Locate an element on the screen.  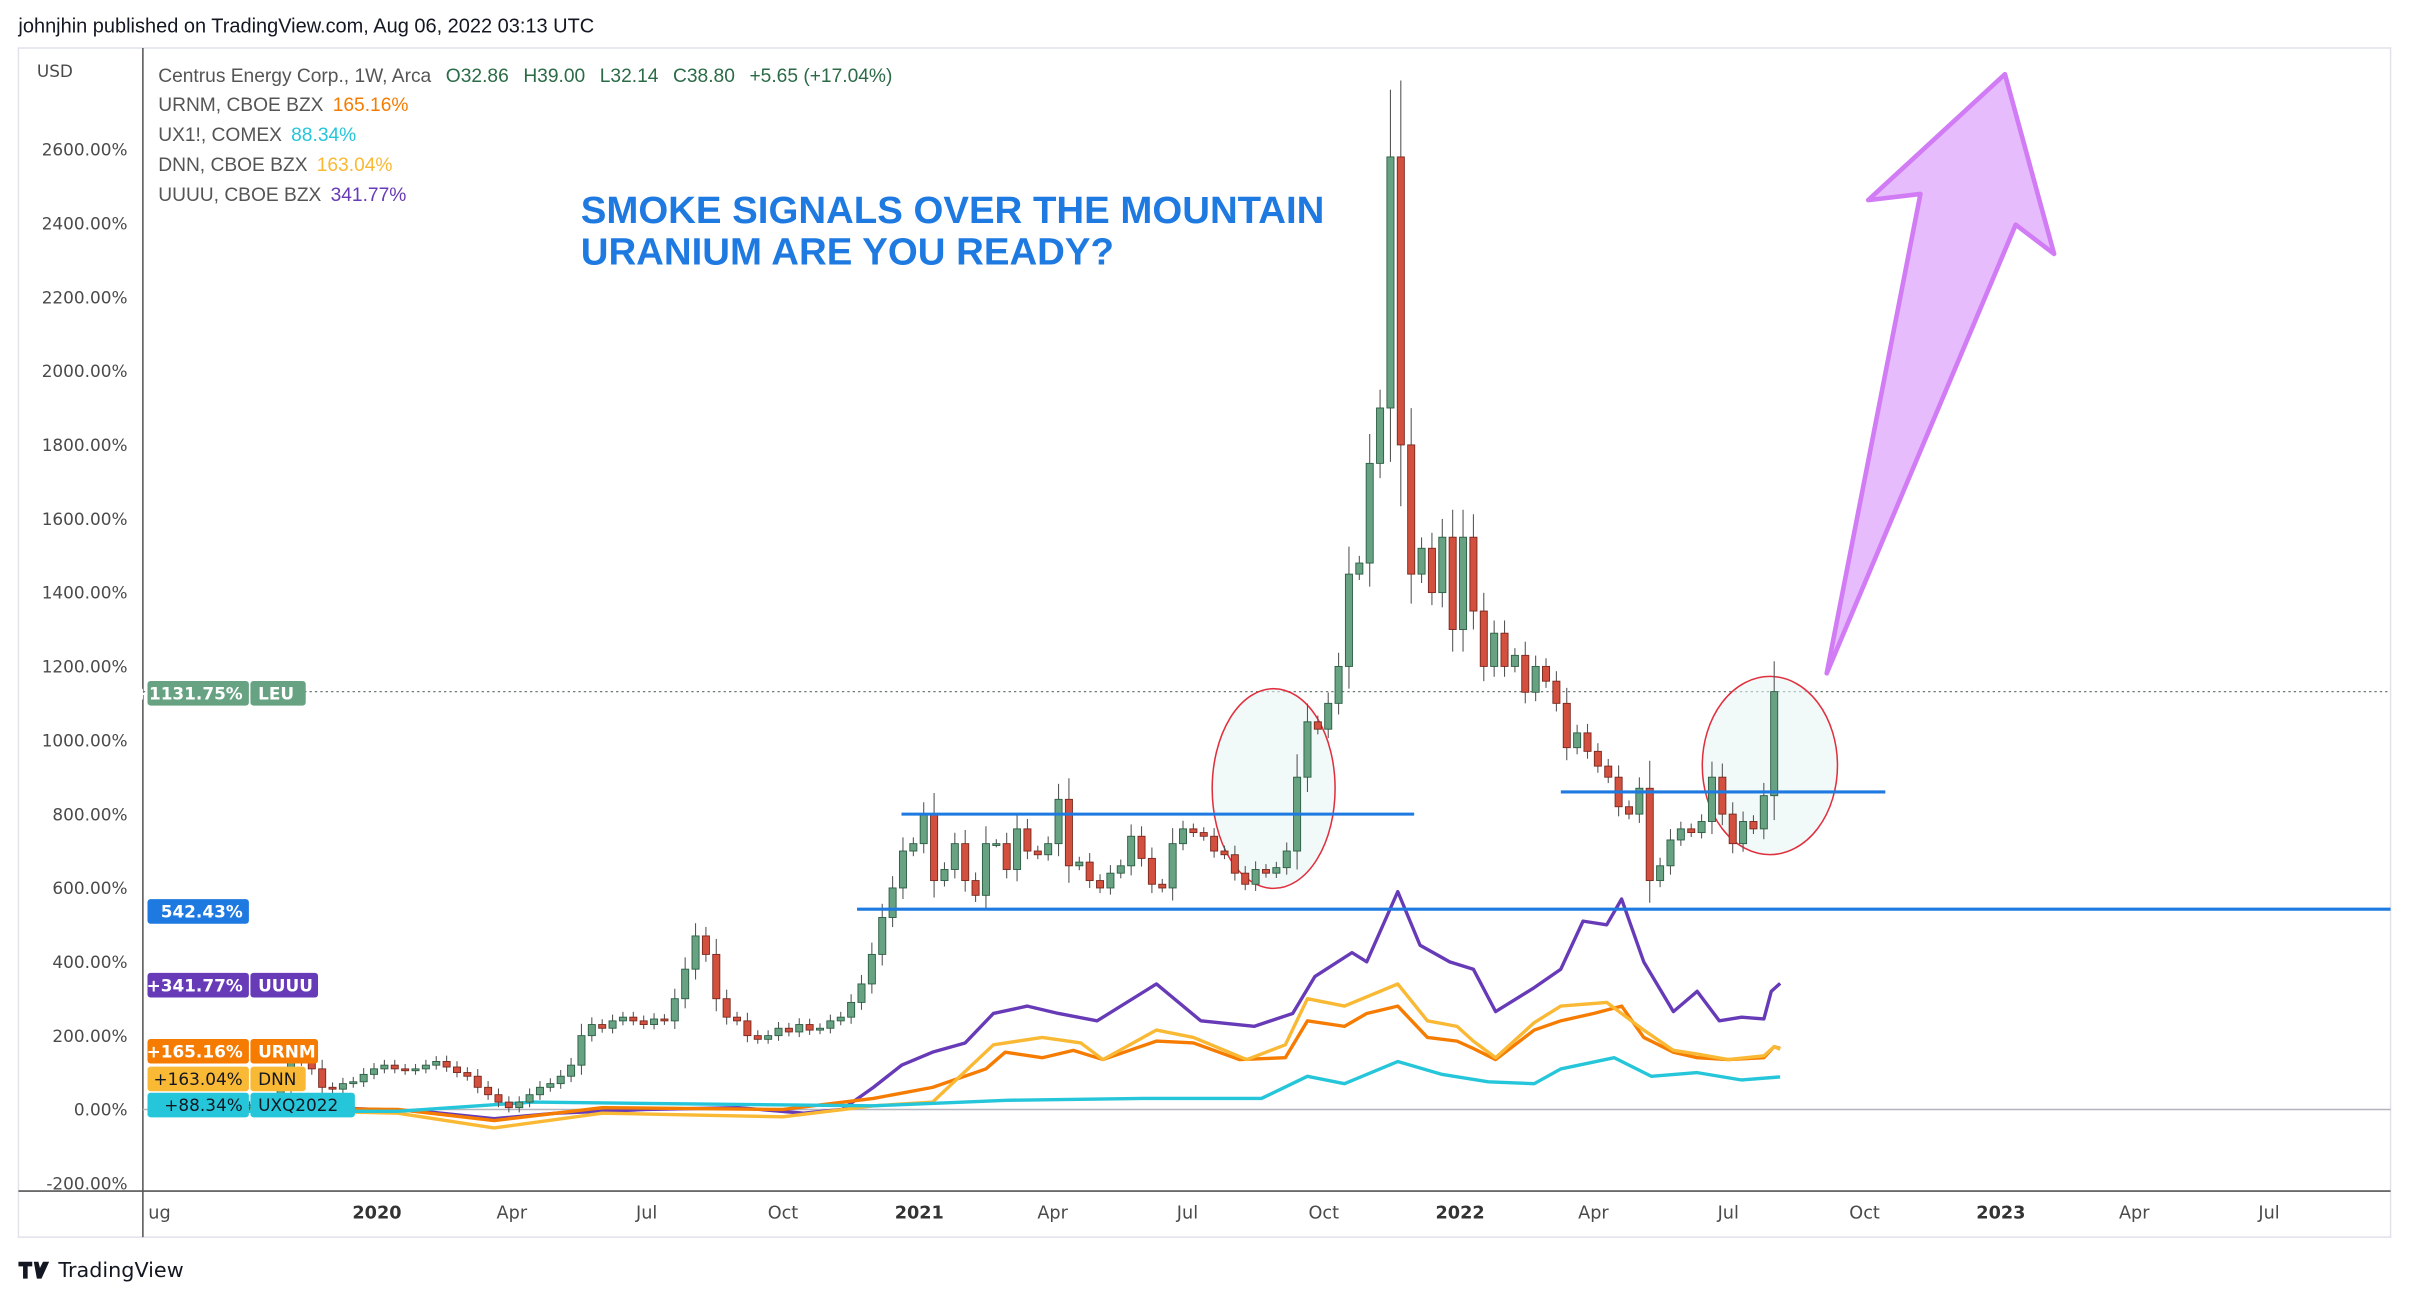
price-badge-uxq2022: +88.34% UXQ2022 is located at coordinates (251, 1105).